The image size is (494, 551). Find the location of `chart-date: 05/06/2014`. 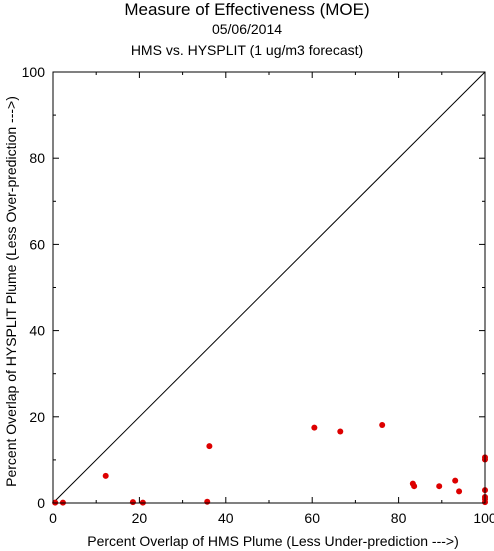

chart-date: 05/06/2014 is located at coordinates (247, 29).